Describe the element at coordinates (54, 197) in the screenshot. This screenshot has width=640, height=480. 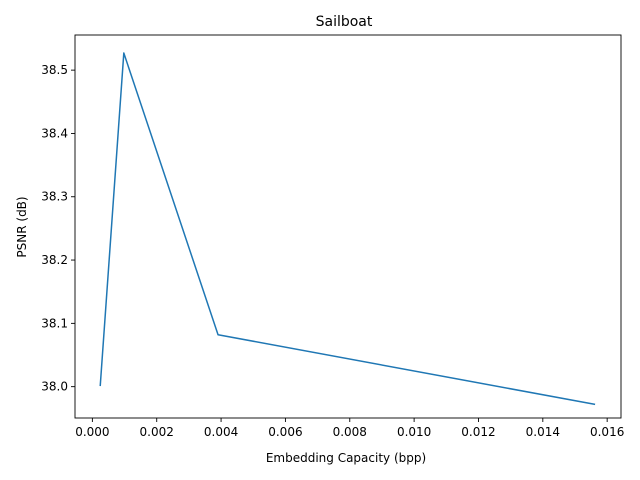
I see `y-tick-label: 38.3` at that location.